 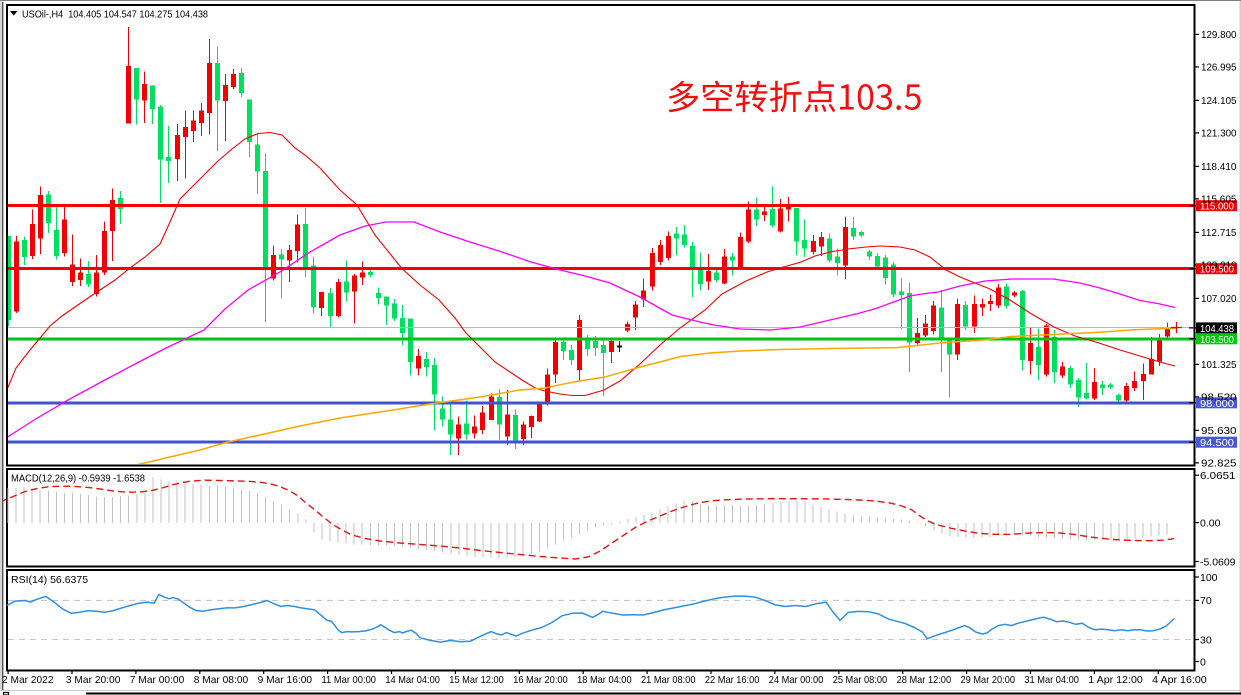 What do you see at coordinates (732, 680) in the screenshot?
I see `svg-text: 22 Mar 16:00` at bounding box center [732, 680].